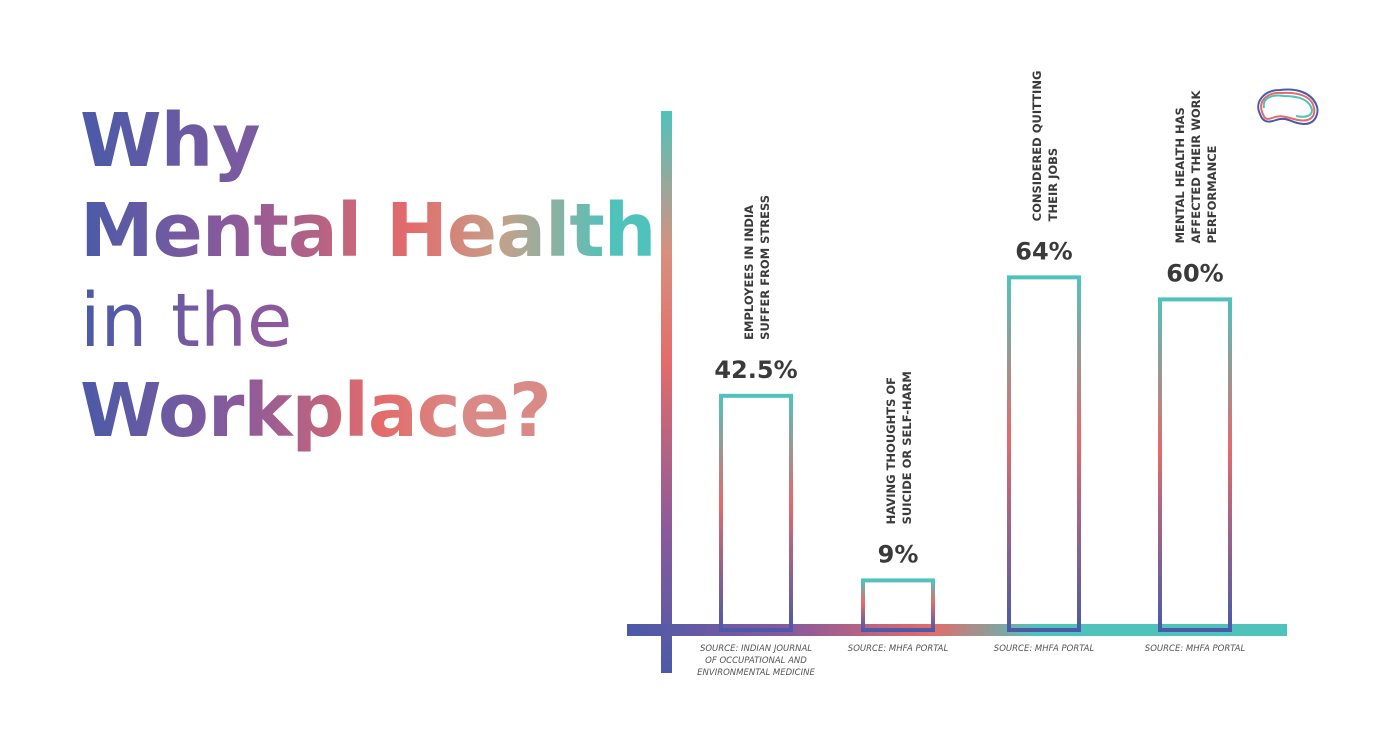 The image size is (1379, 740). Describe the element at coordinates (1194, 273) in the screenshot. I see `bar-value-label-4: 60%` at that location.